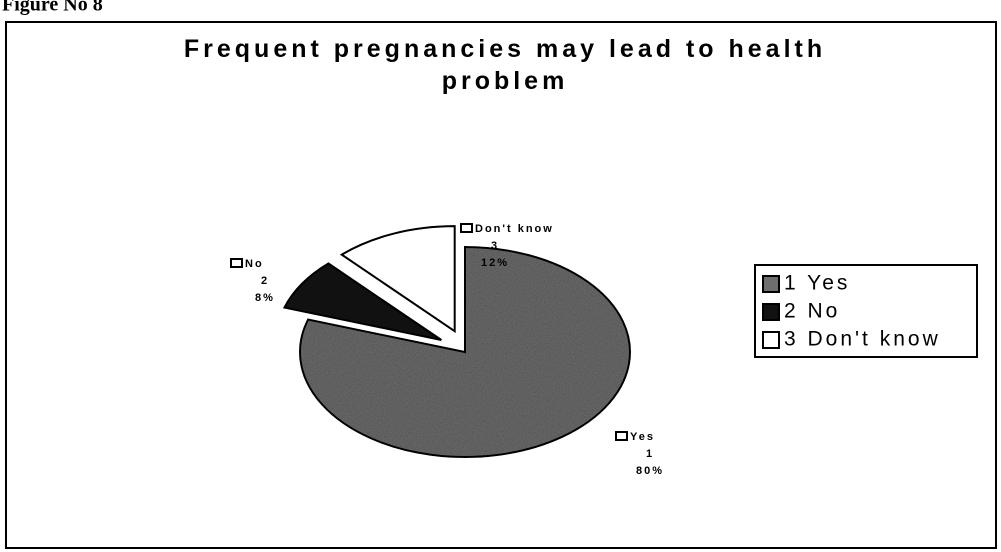 The height and width of the screenshot is (552, 1001). What do you see at coordinates (495, 246) in the screenshot?
I see `data-label-code: 3` at bounding box center [495, 246].